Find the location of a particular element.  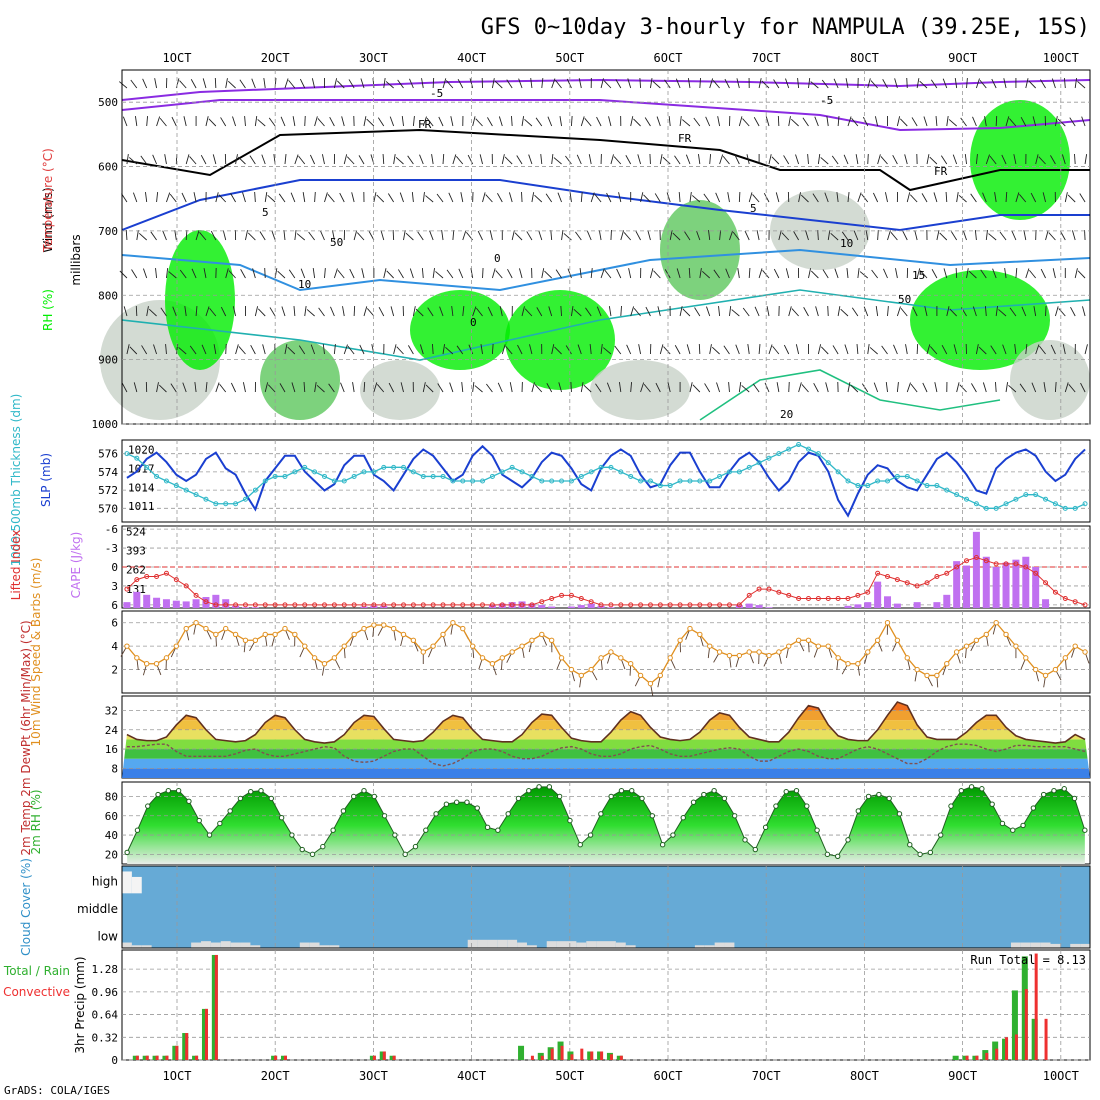

contour-label: 5 is located at coordinates (753, 208).